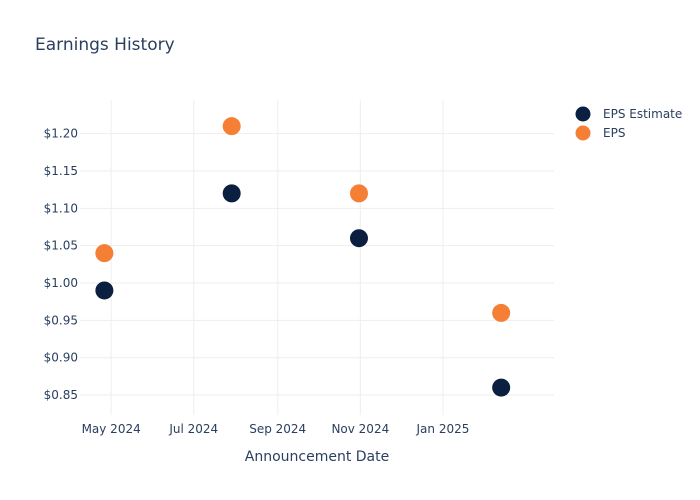 The height and width of the screenshot is (500, 700). I want to click on legend-label: EPS Estimate, so click(642, 114).